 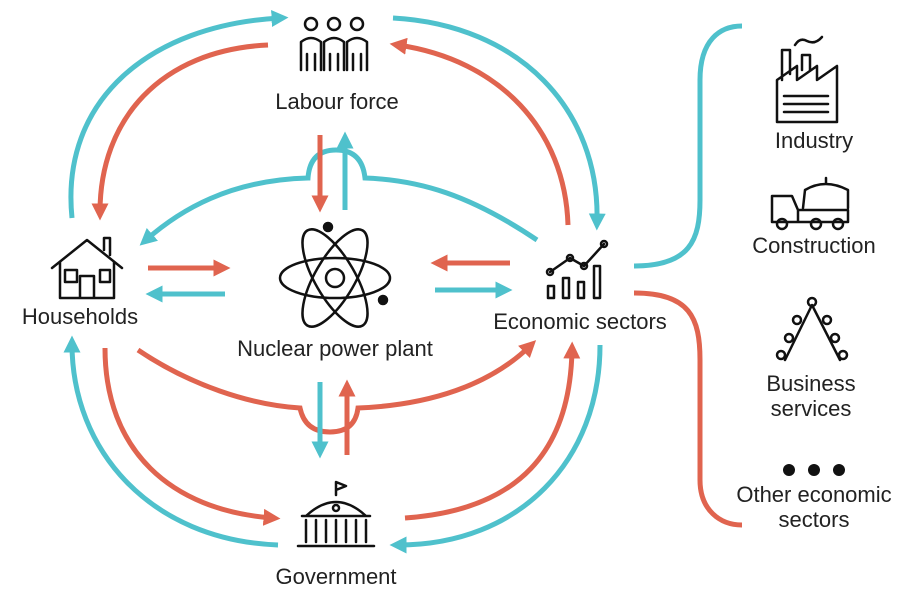 I want to click on sector-label: sectors, so click(x=814, y=519).